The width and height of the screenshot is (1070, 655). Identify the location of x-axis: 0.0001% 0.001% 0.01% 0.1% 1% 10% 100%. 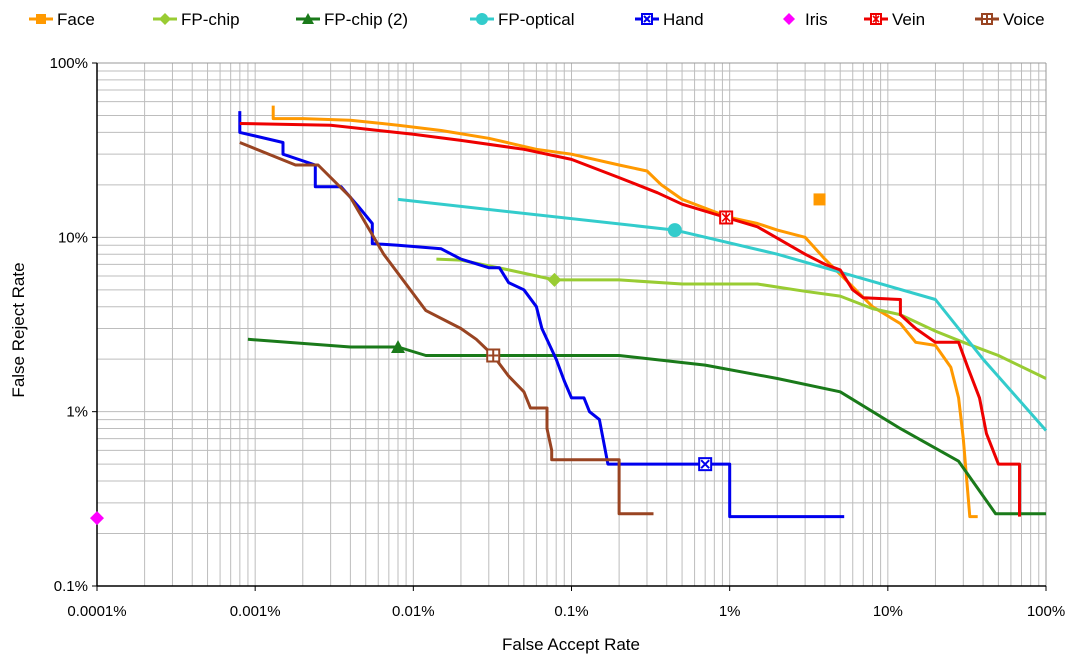
(566, 603).